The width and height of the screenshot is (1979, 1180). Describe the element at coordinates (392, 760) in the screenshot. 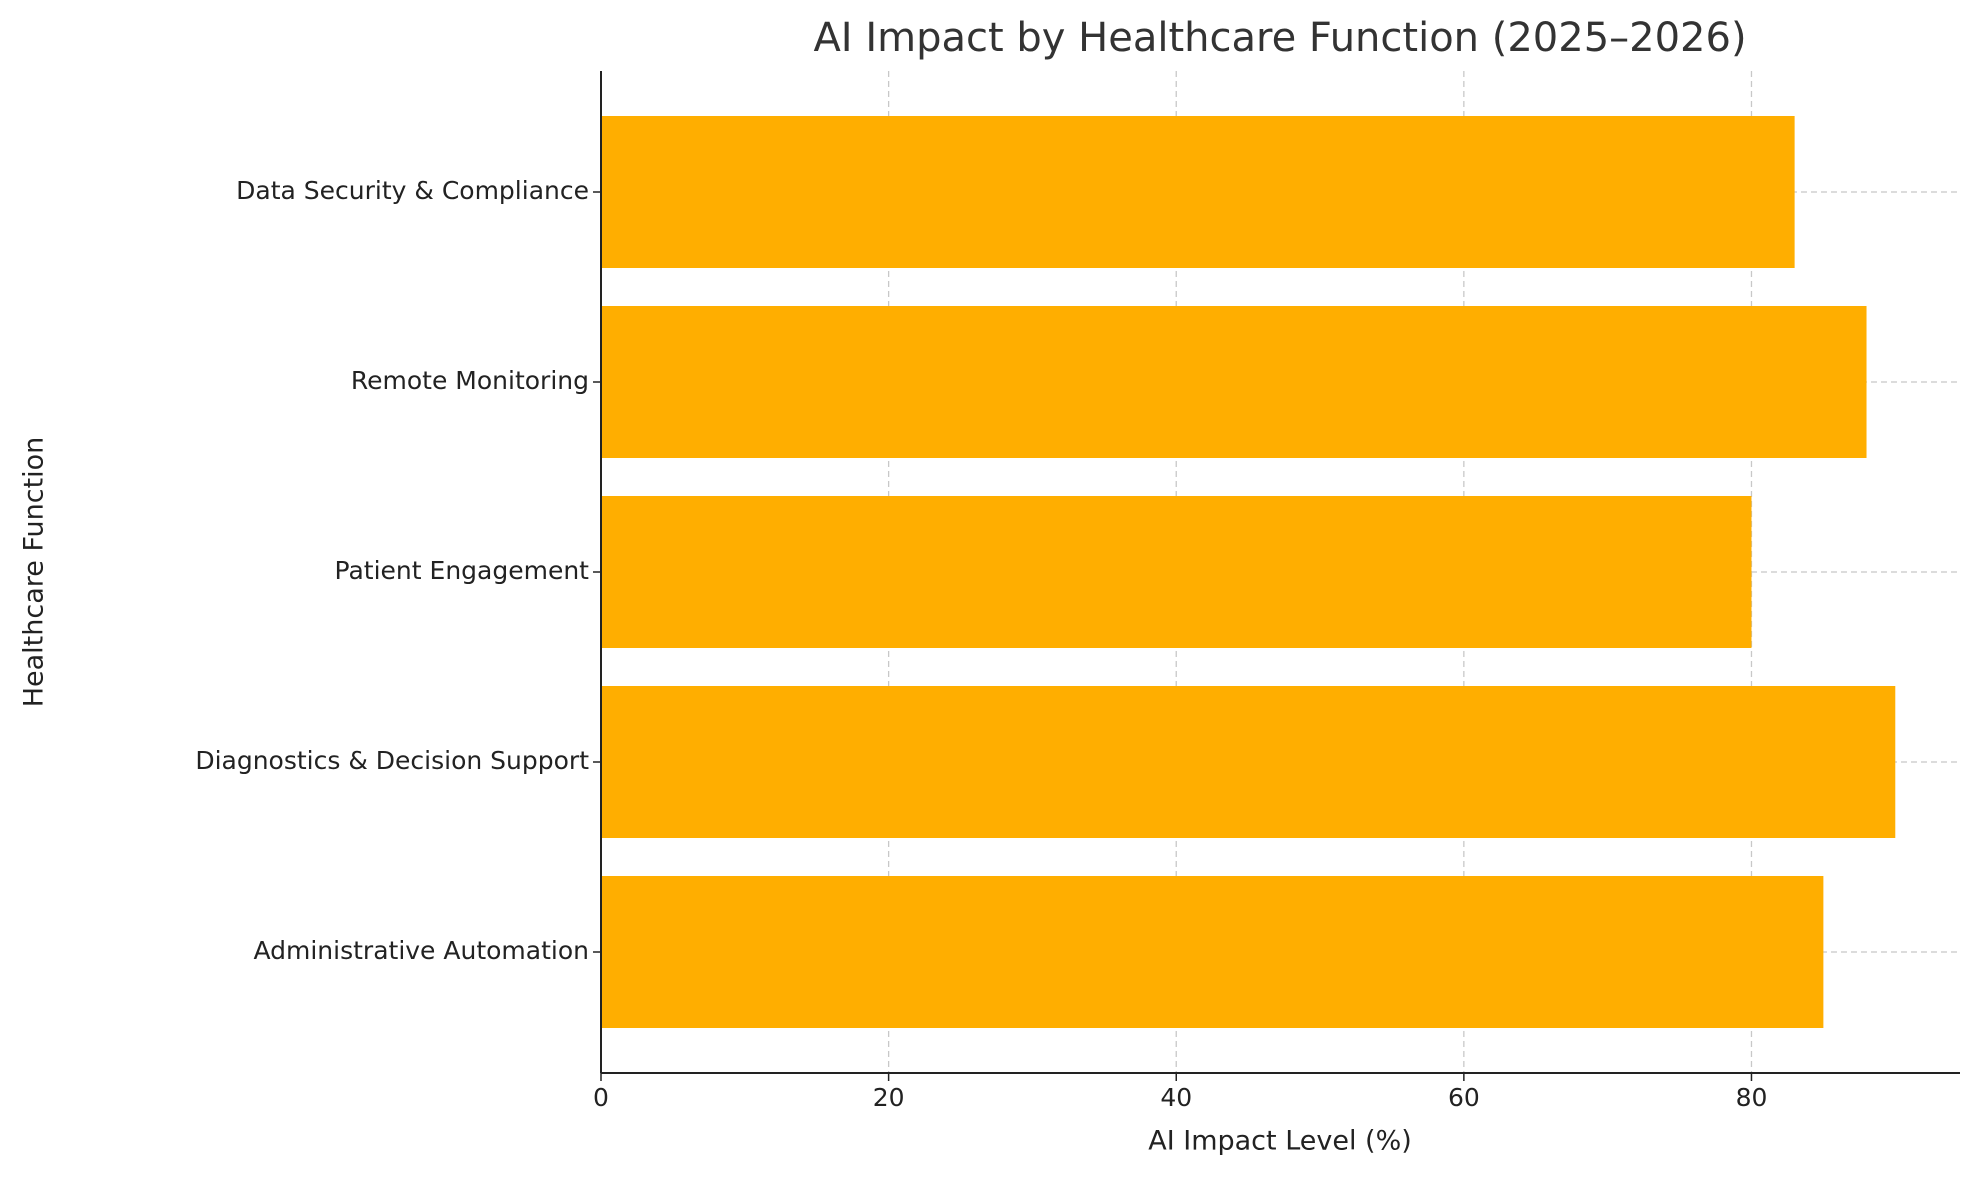

I see `y-tick-label: Diagnostics & Decision Support` at that location.